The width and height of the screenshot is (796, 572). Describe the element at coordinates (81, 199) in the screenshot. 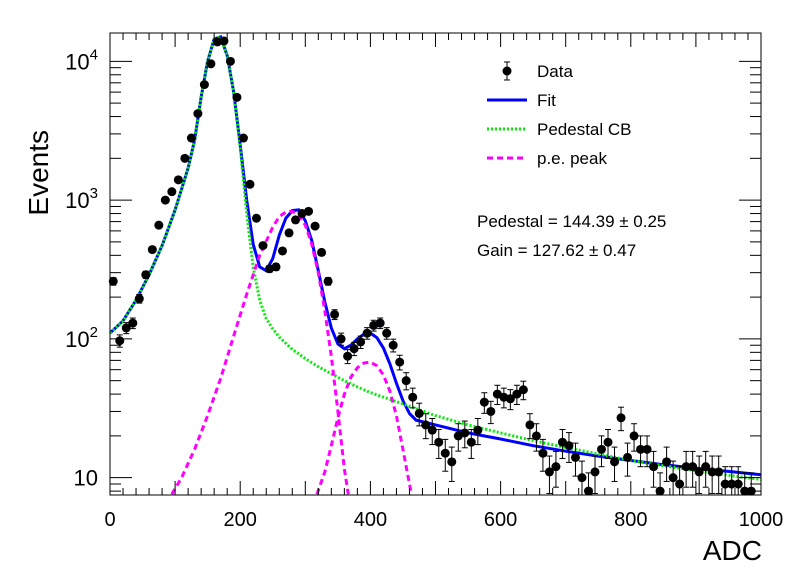

I see `y-tick-label: 10³` at that location.